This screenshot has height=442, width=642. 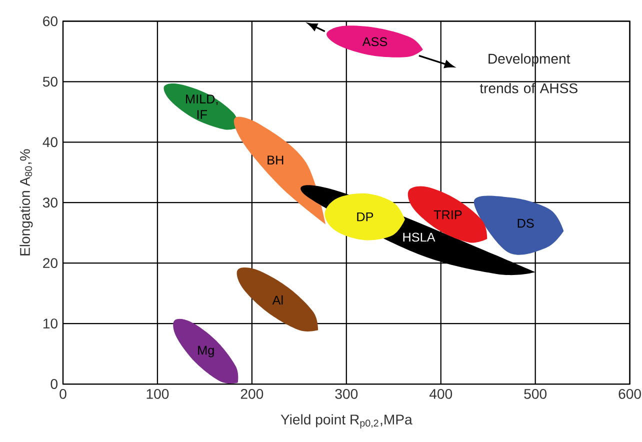 What do you see at coordinates (50, 21) in the screenshot?
I see `y-tick-label: 60` at bounding box center [50, 21].